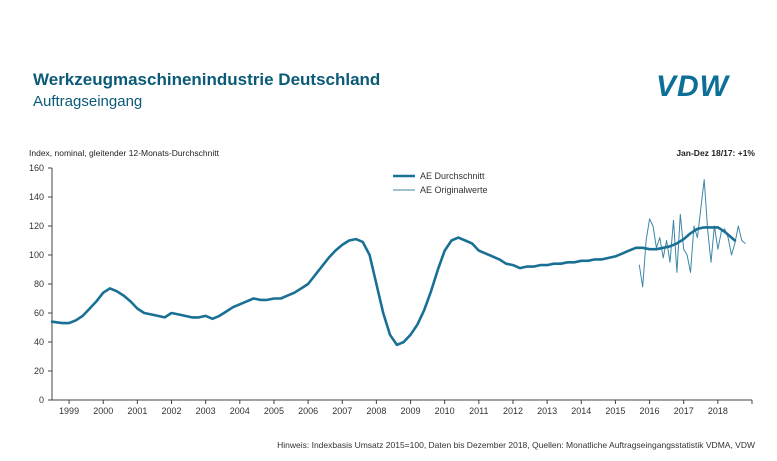 This screenshot has width=777, height=461. I want to click on x-tick-label: 2012, so click(513, 411).